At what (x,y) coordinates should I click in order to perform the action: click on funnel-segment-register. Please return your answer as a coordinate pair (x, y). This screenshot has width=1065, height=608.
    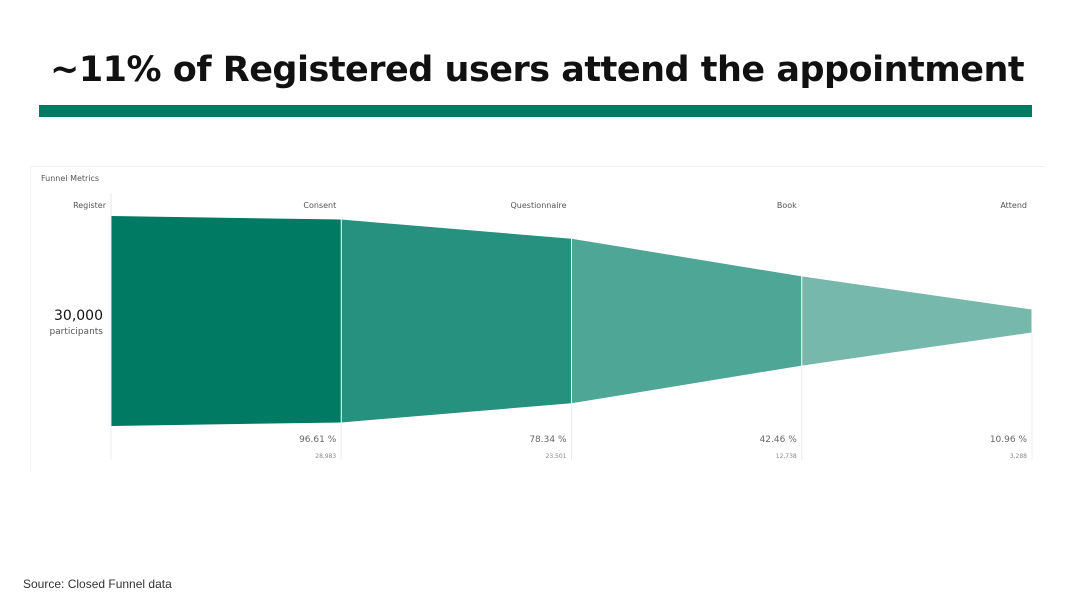
    Looking at the image, I should click on (226, 321).